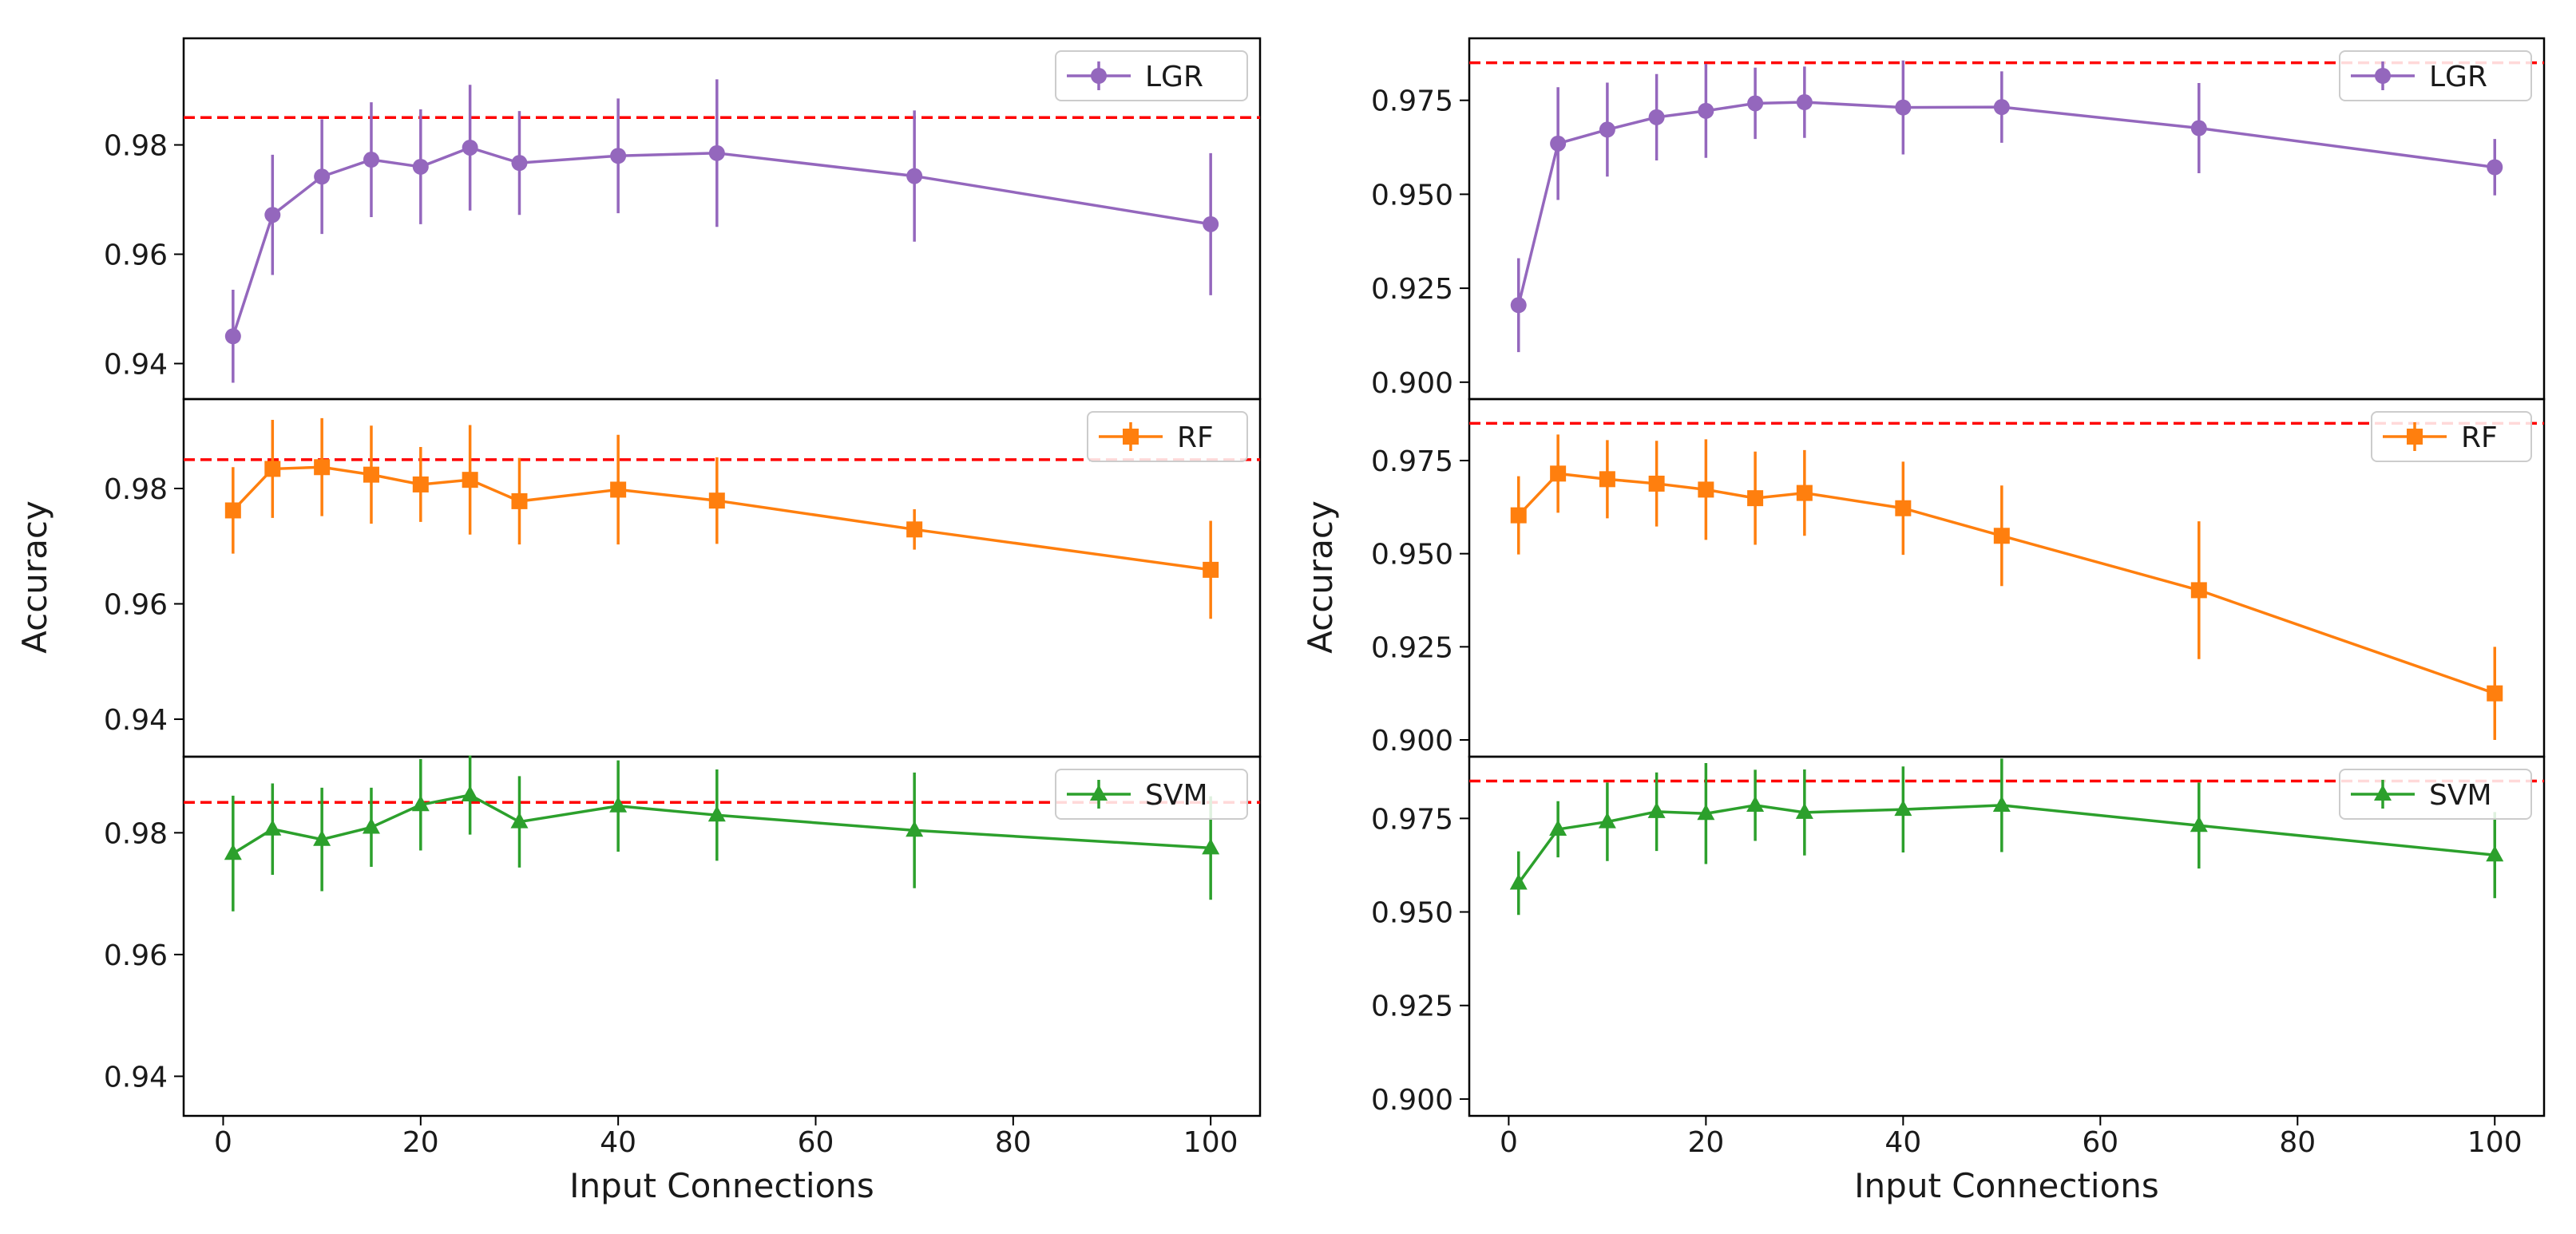 This screenshot has height=1234, width=2576. Describe the element at coordinates (721, 1185) in the screenshot. I see `x-axis-label: Input Connections` at that location.